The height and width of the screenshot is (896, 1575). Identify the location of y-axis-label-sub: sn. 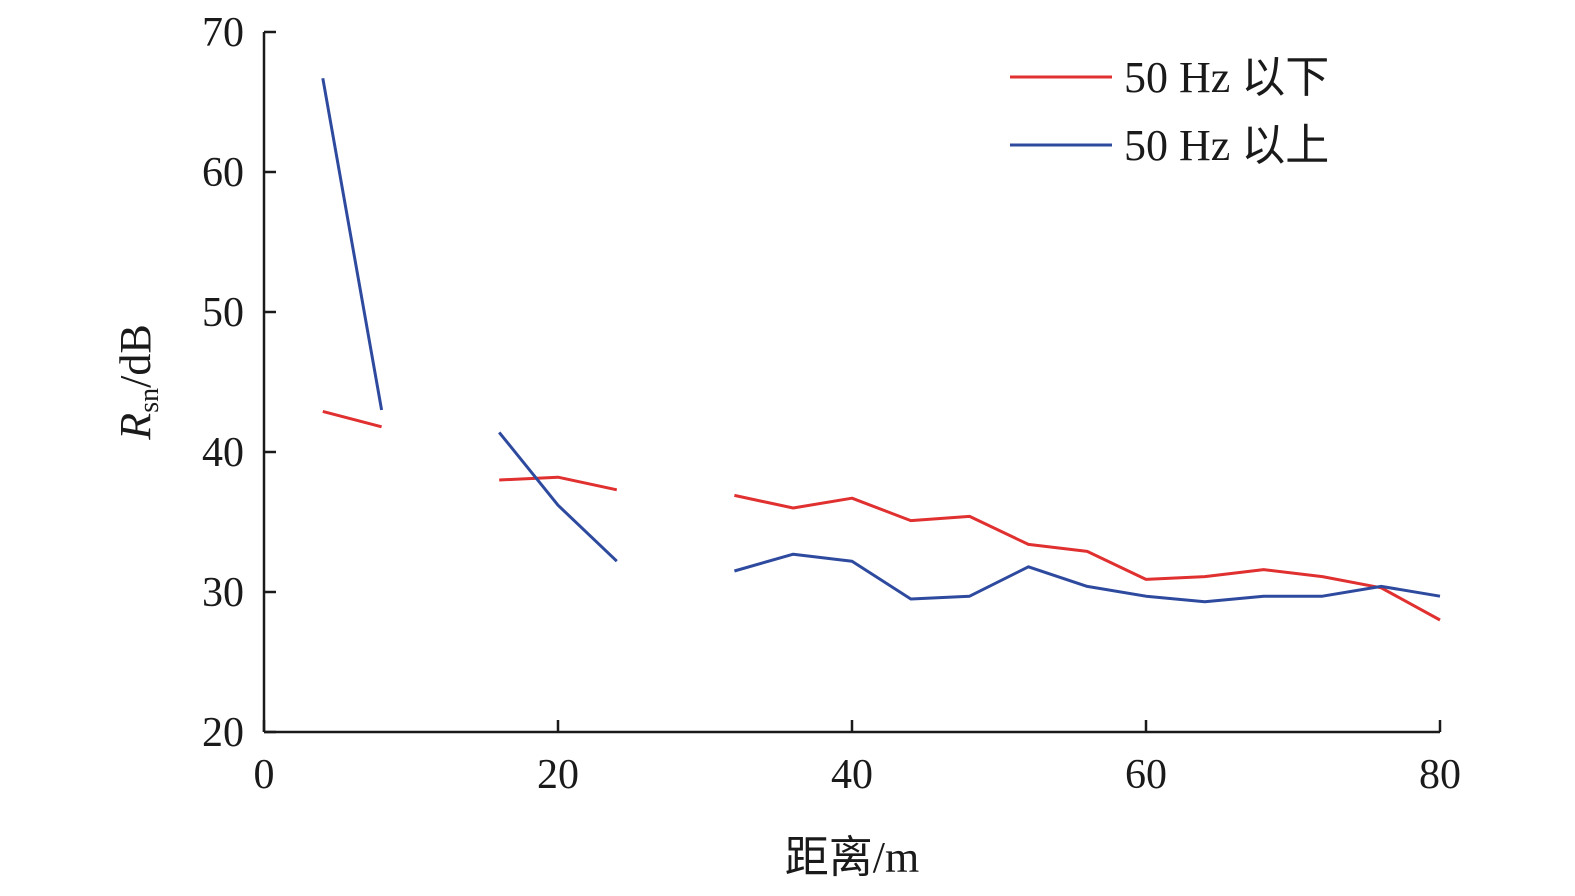
(149, 400).